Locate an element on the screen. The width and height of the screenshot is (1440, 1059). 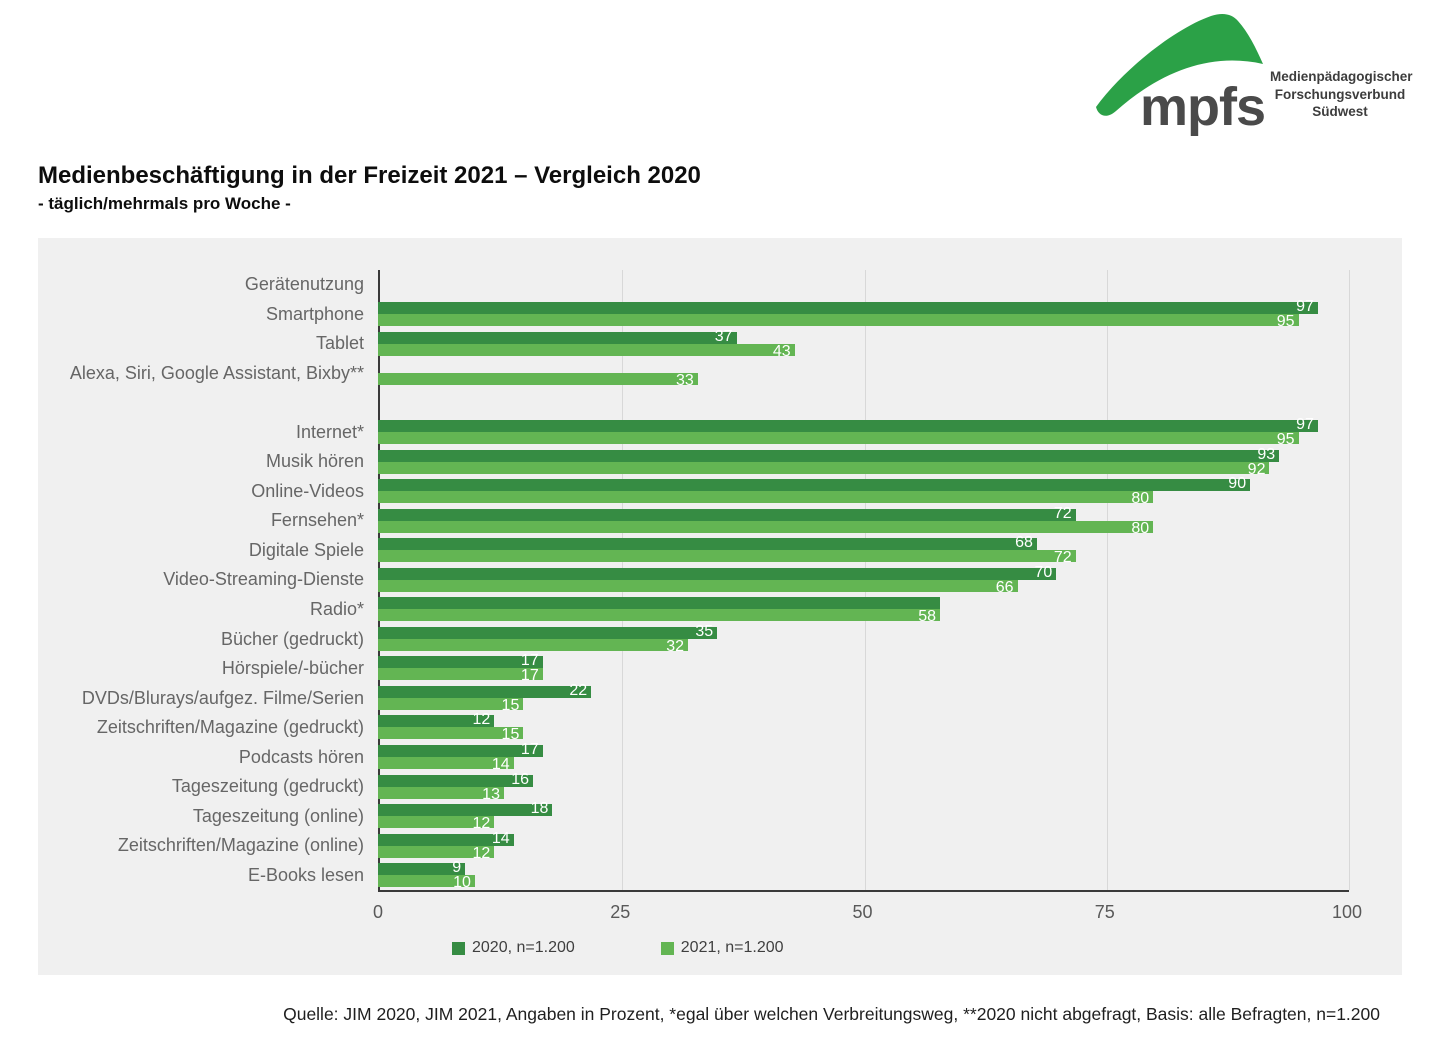
chart-row: Video-Streaming-Dienste 70 66 is located at coordinates (720, 580).